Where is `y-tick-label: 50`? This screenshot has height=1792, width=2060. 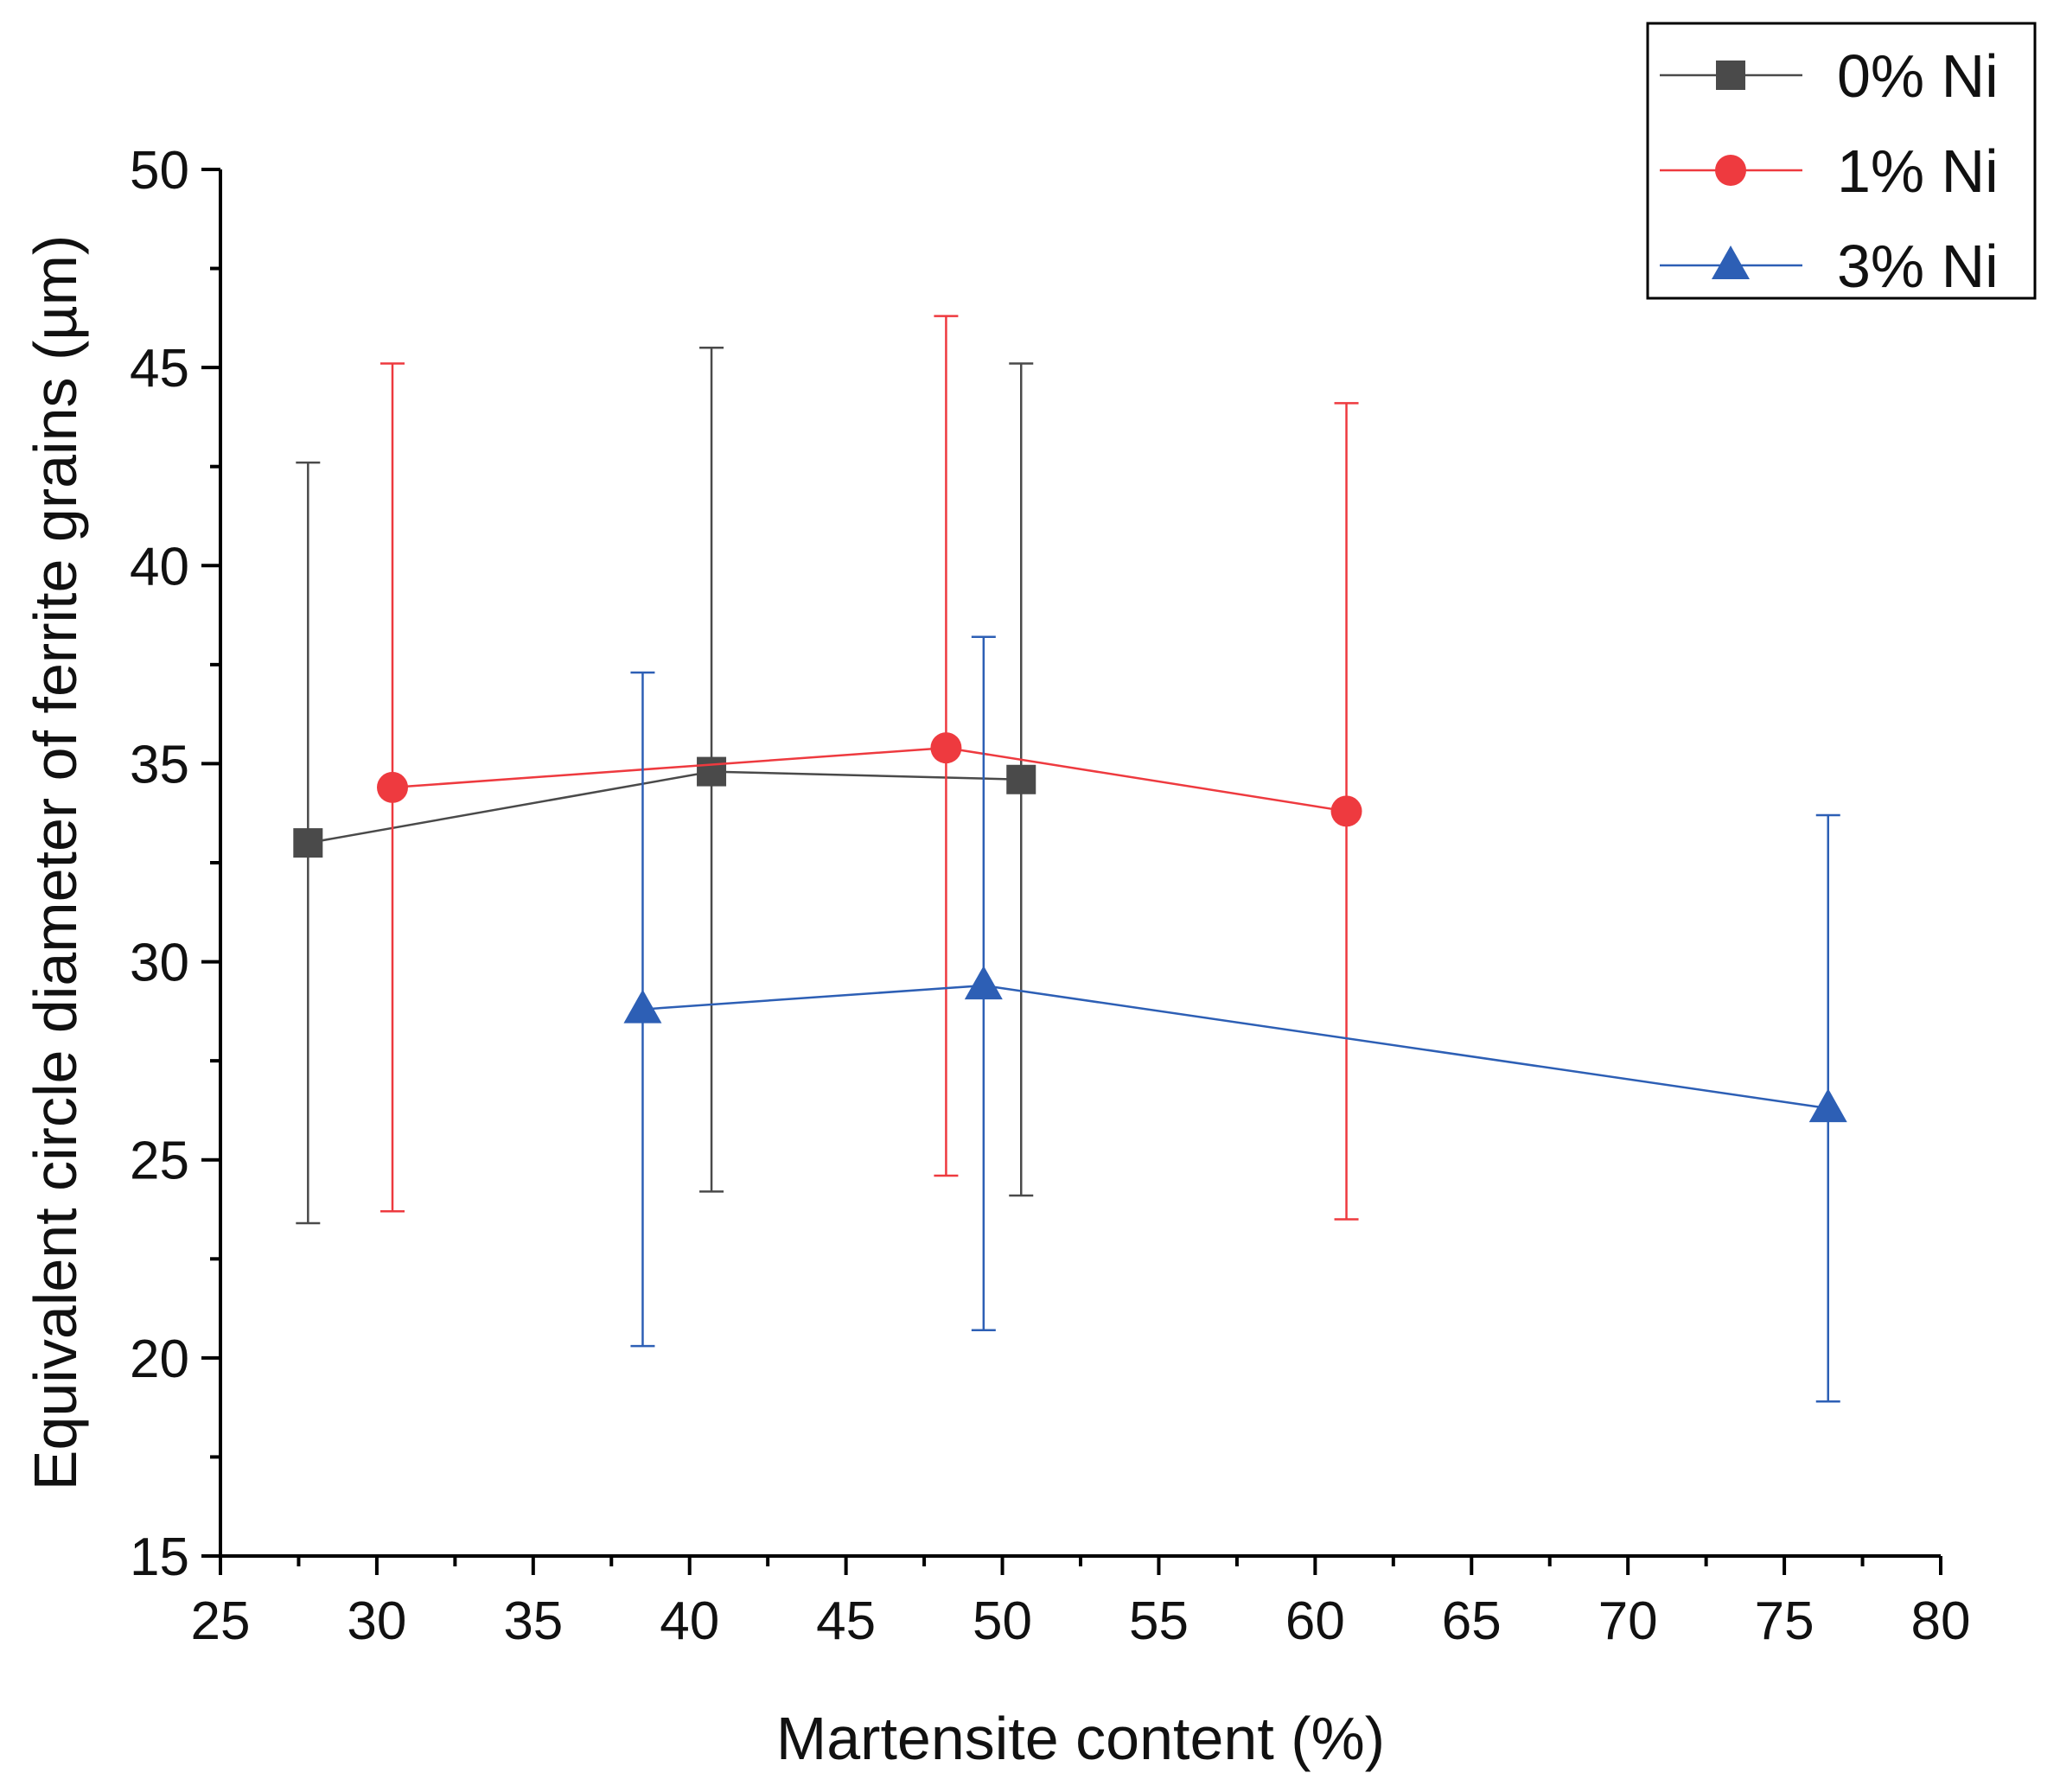
y-tick-label: 50 is located at coordinates (159, 171).